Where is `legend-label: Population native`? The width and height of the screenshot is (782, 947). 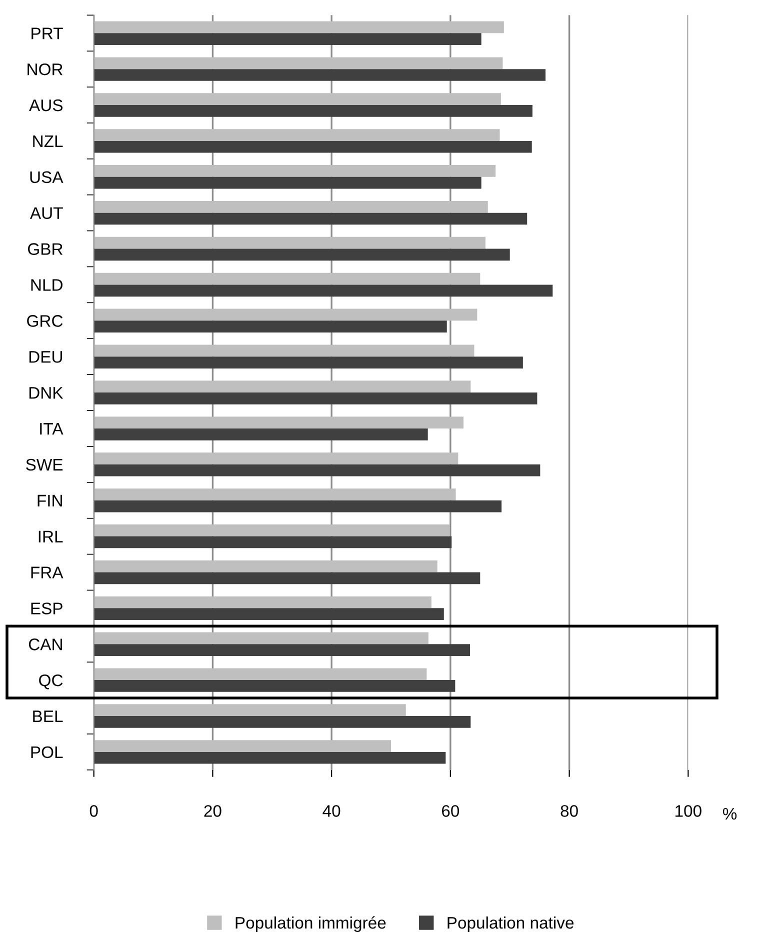 legend-label: Population native is located at coordinates (511, 924).